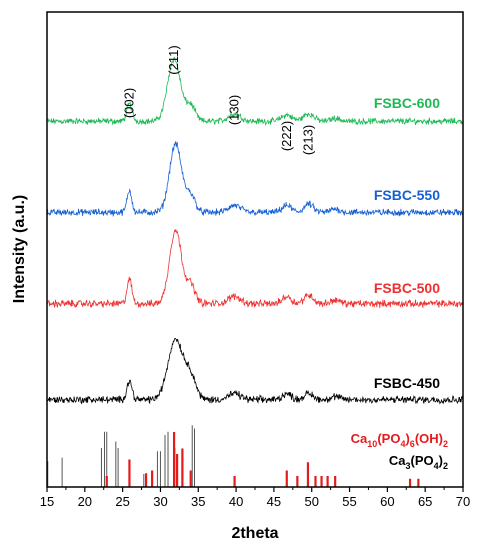 Image resolution: width=478 pixels, height=550 pixels. What do you see at coordinates (234, 110) in the screenshot?
I see `peak-label: (130)` at bounding box center [234, 110].